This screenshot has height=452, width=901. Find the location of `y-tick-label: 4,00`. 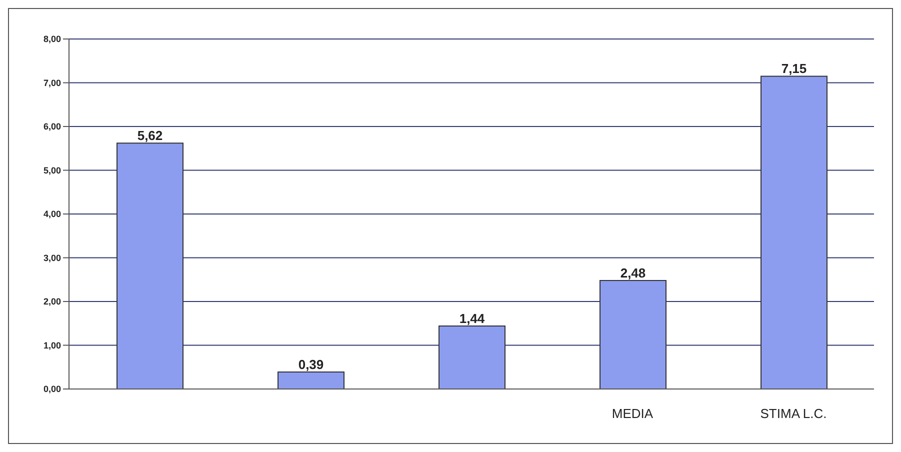

y-tick-label: 4,00 is located at coordinates (52, 214).